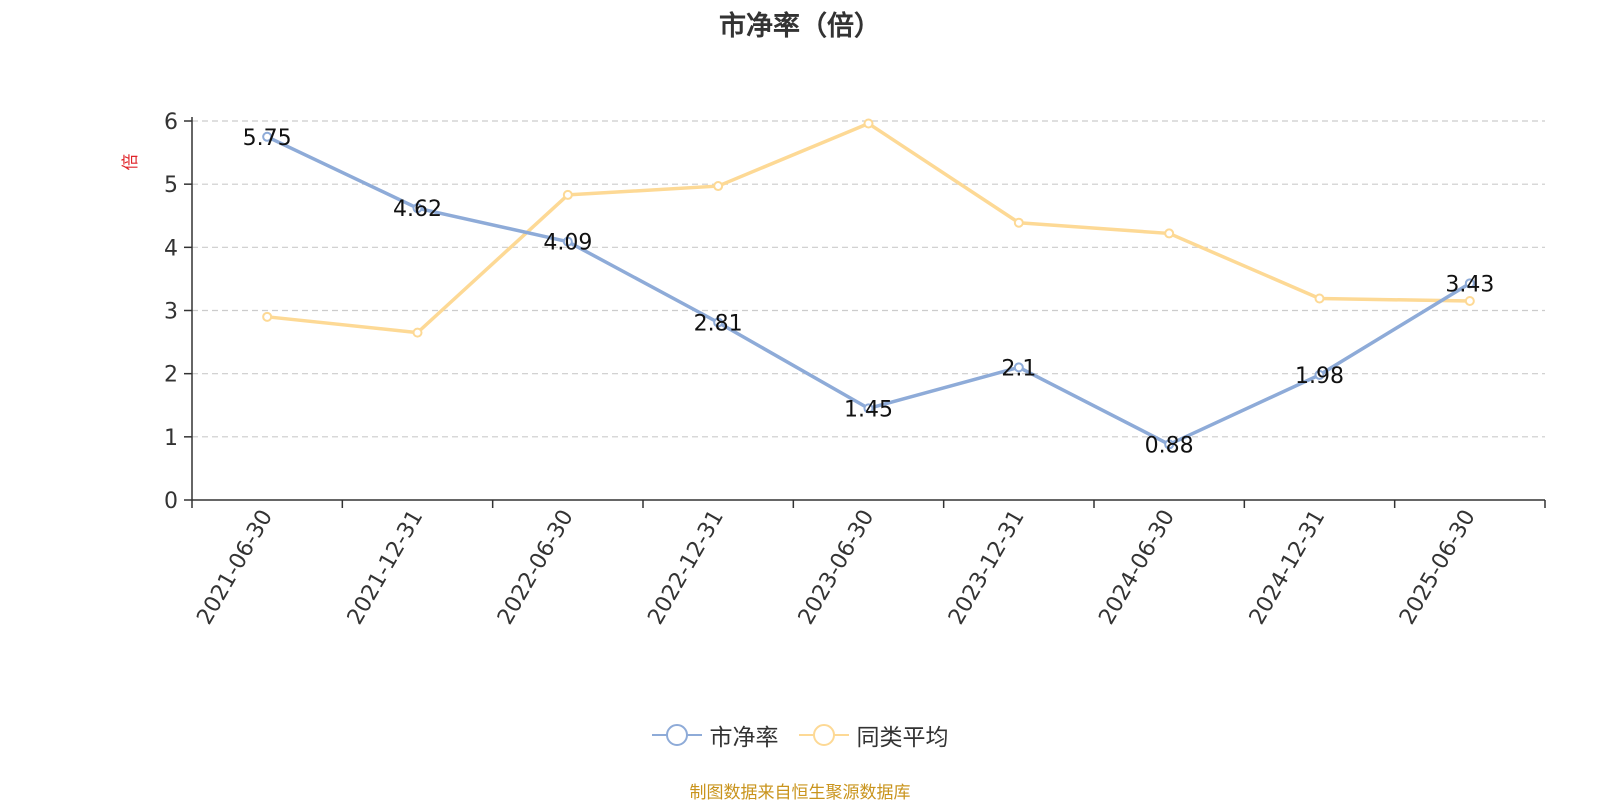 This screenshot has height=803, width=1600. I want to click on x-tick-label: 2023-12-31, so click(987, 567).